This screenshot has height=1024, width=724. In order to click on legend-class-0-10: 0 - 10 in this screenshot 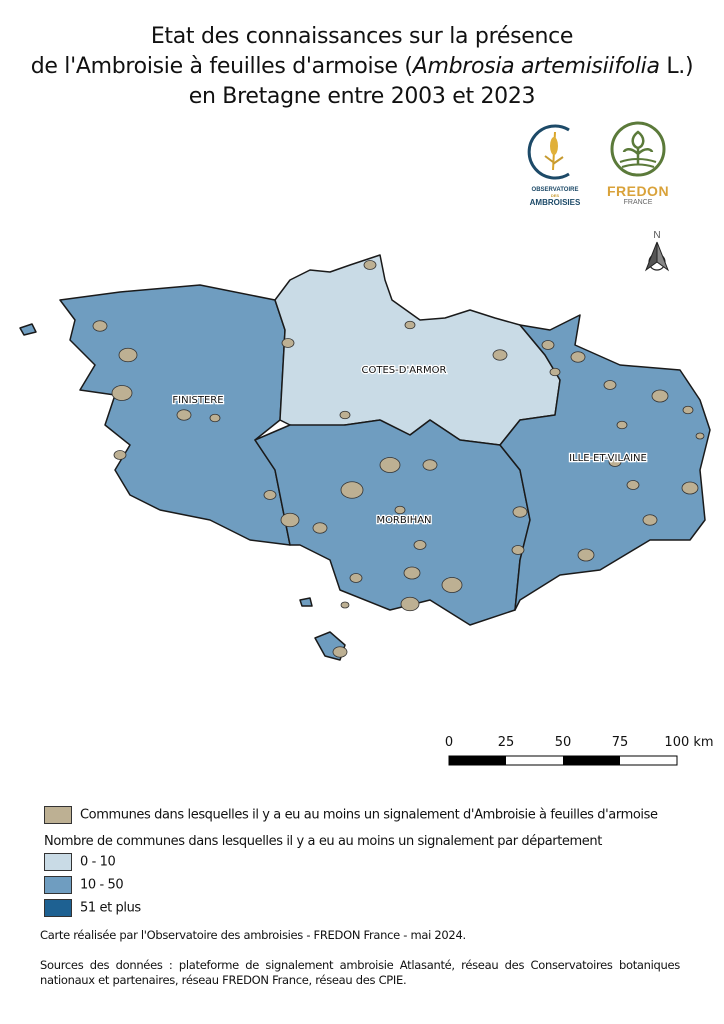, I will do `click(80, 862)`.